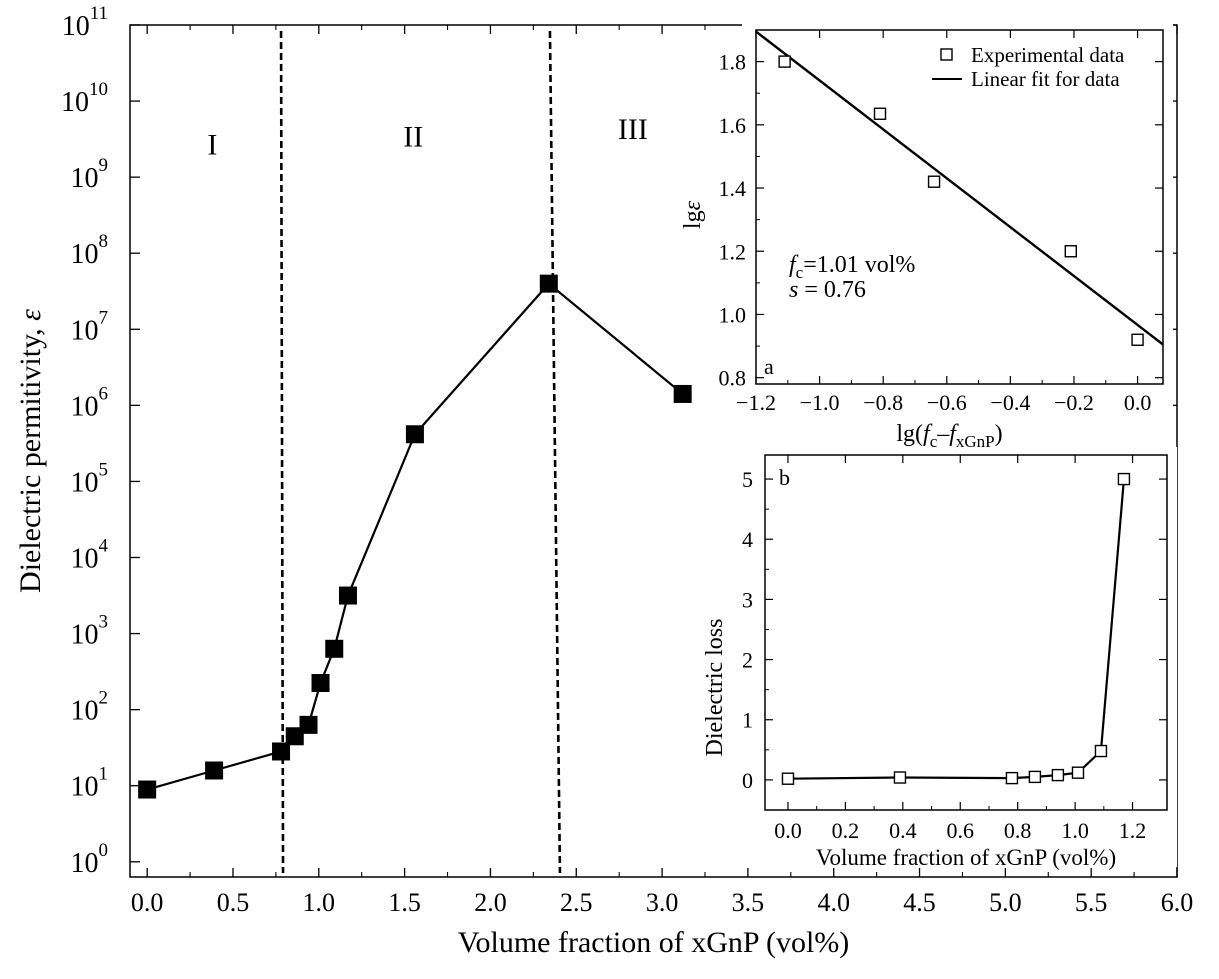 This screenshot has height=979, width=1219. What do you see at coordinates (104, 469) in the screenshot?
I see `y-tick-exponent: 5` at bounding box center [104, 469].